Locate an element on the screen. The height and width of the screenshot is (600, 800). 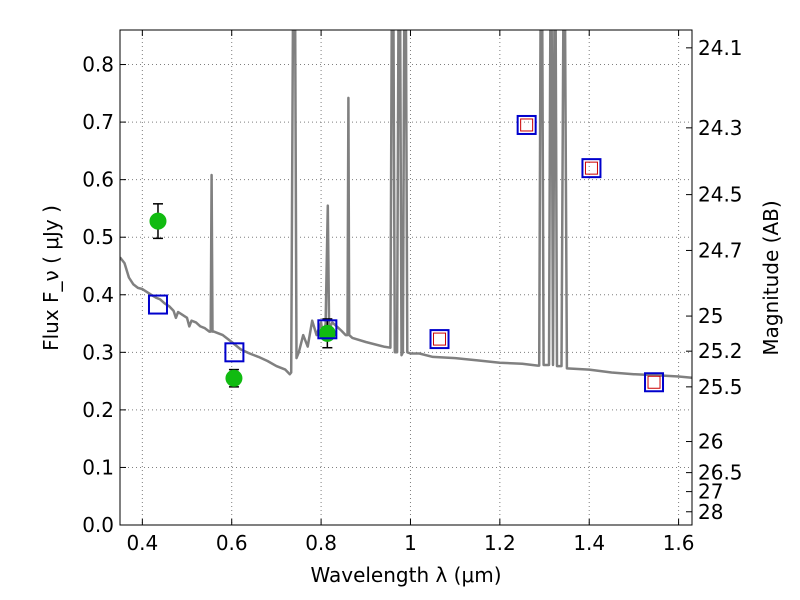
y2-tick-label: 25.2 is located at coordinates (720, 351).